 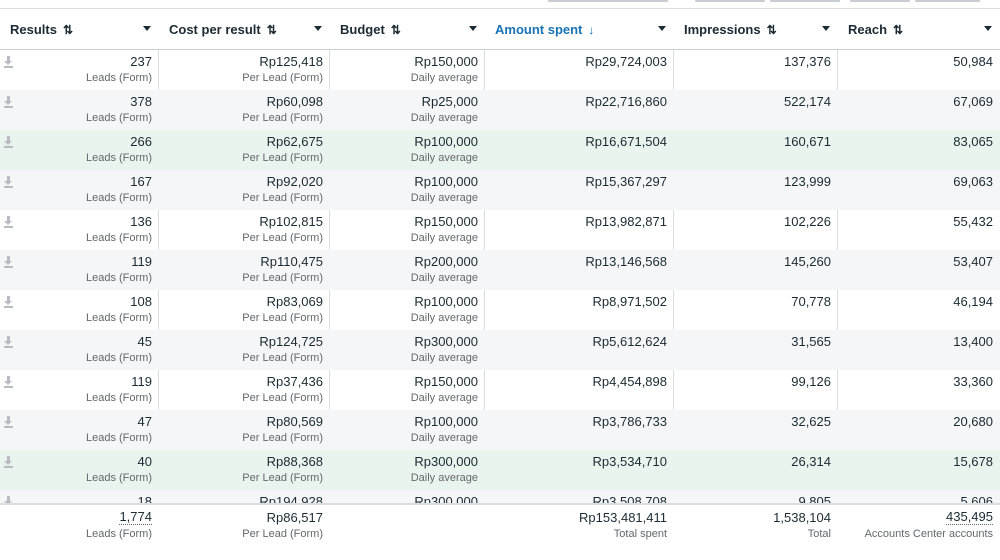 What do you see at coordinates (291, 498) in the screenshot?
I see `cost-per-result-value: Rp194,928` at bounding box center [291, 498].